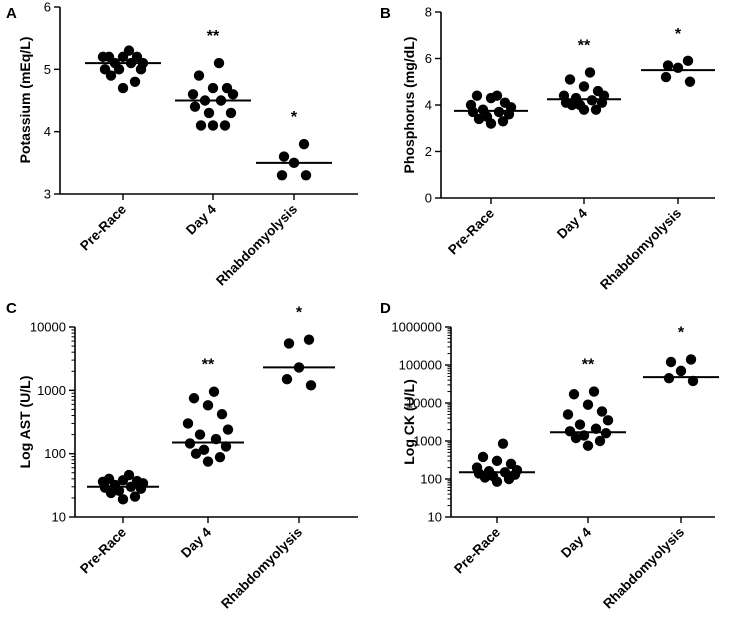  Describe the element at coordinates (428, 58) in the screenshot. I see `y-tick-label: 6` at that location.